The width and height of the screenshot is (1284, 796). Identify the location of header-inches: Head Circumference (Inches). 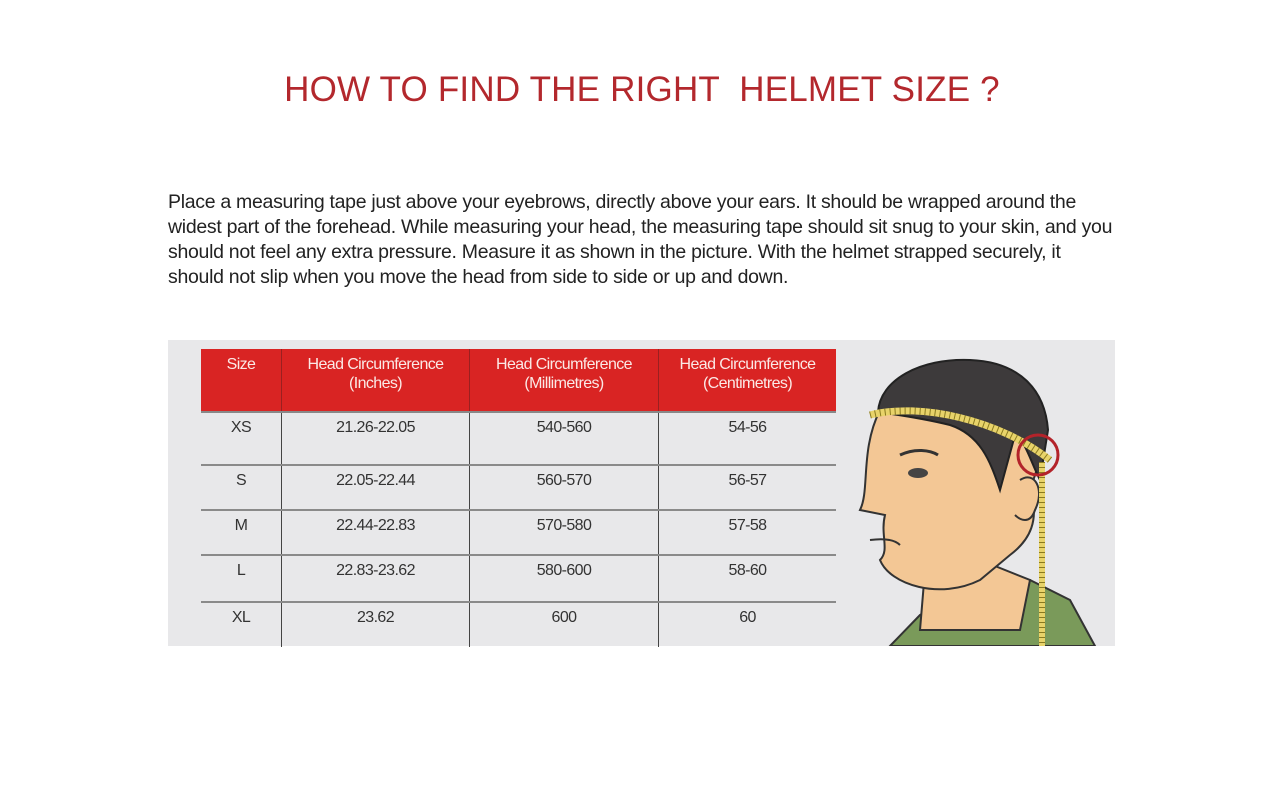
(375, 381).